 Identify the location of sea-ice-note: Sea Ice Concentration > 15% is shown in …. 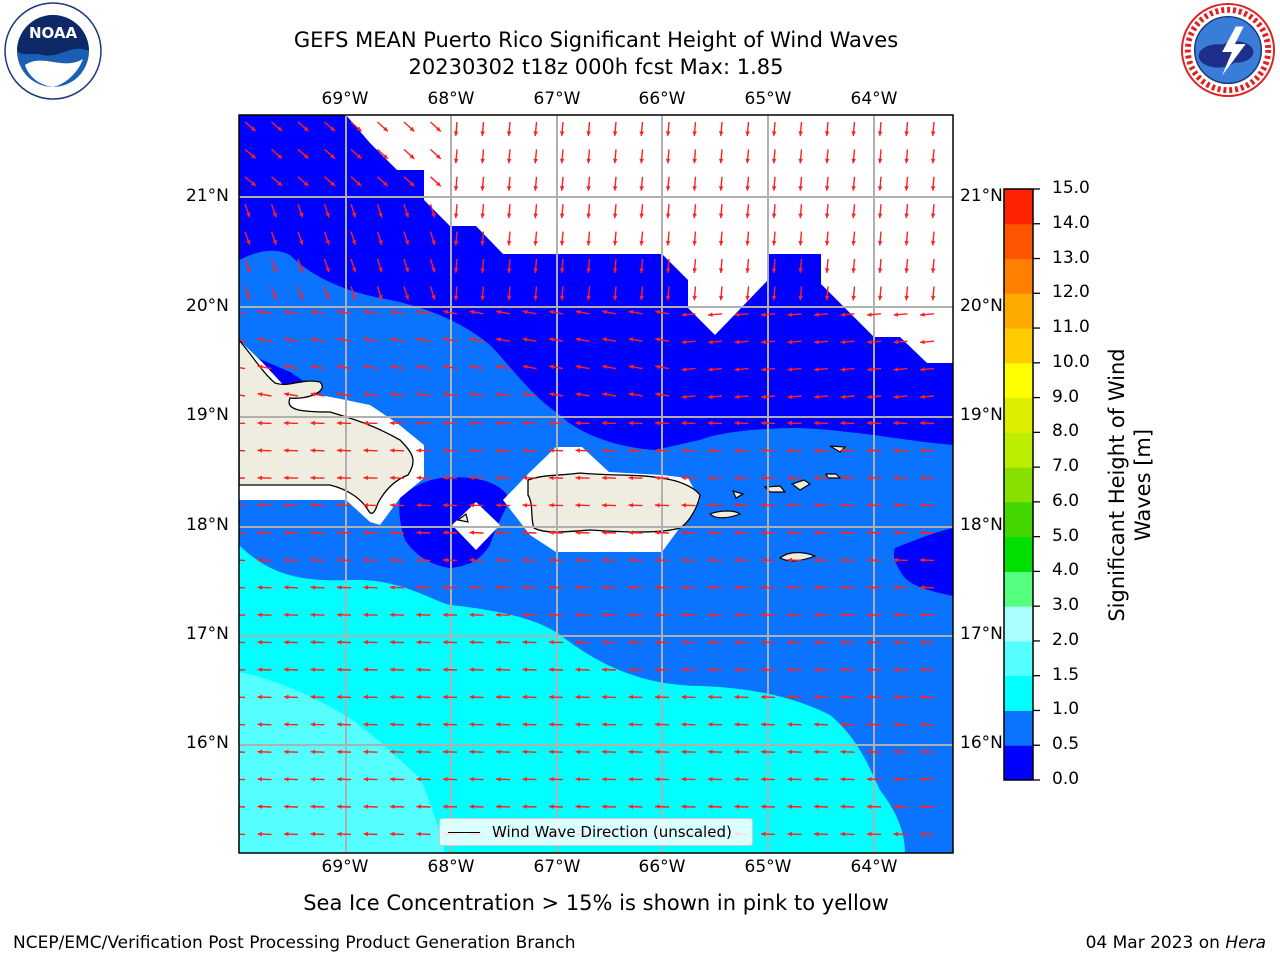
(596, 903).